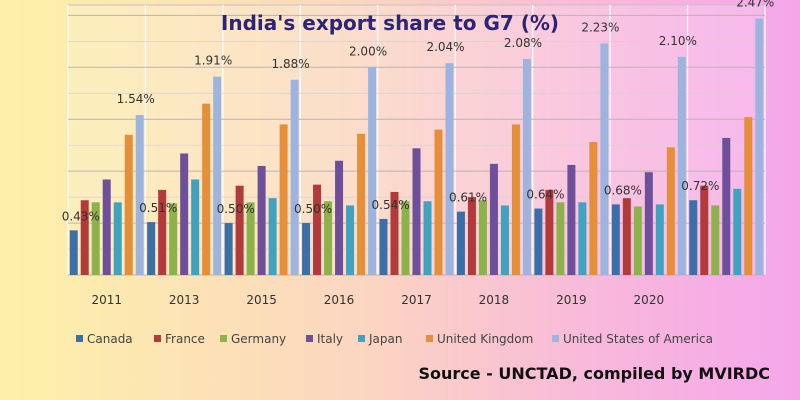  I want to click on data-label: 0.72%, so click(700, 186).